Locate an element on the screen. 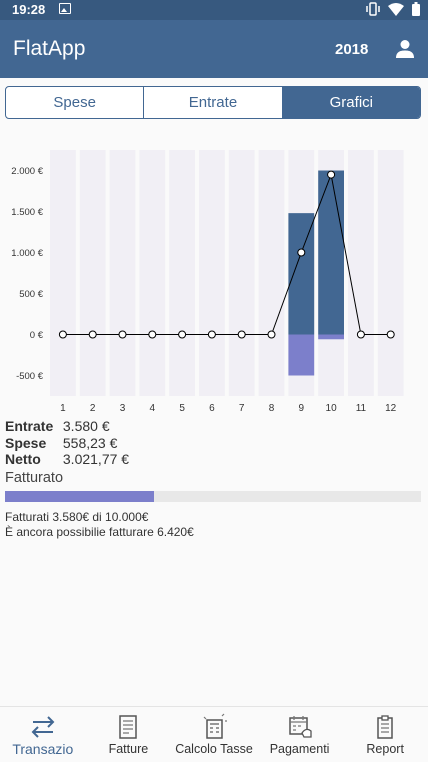 This screenshot has height=762, width=428. tab-bar: Spese Entrate Grafici is located at coordinates (213, 102).